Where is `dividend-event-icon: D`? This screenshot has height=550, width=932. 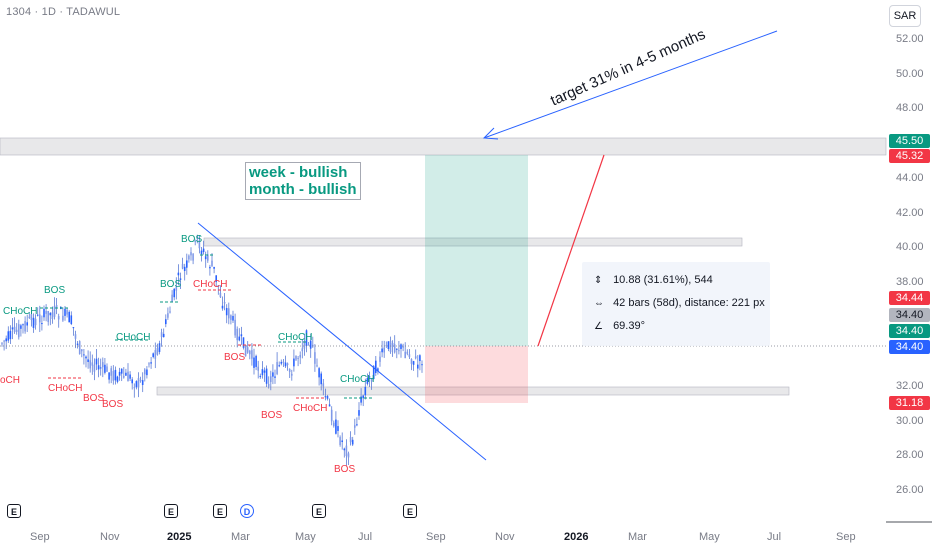
dividend-event-icon: D is located at coordinates (247, 511).